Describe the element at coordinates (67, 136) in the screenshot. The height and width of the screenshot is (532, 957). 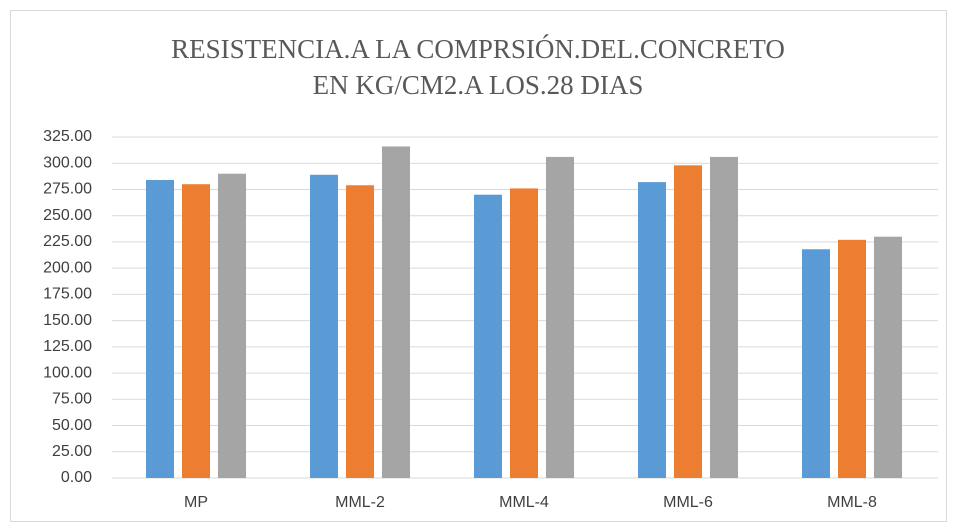
I see `y-tick-label: 325.00` at that location.